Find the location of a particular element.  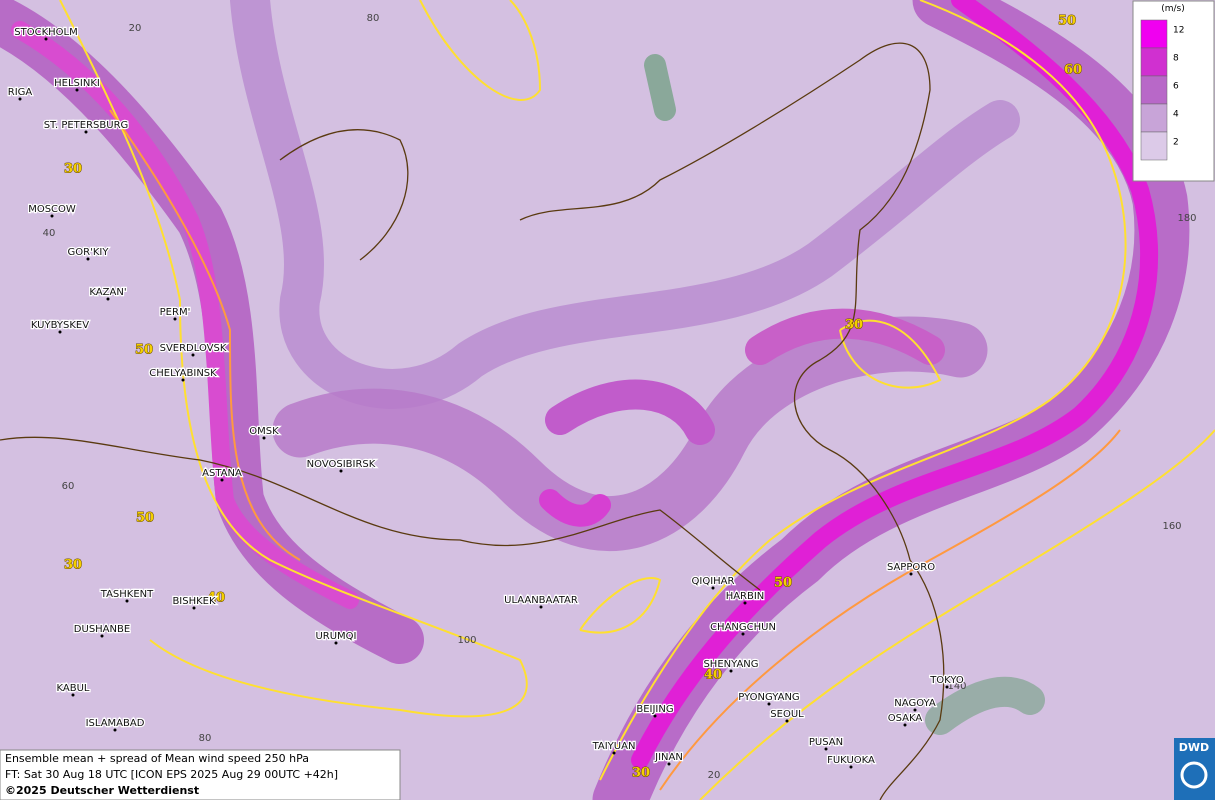

city-label: MOSCOW is located at coordinates (52, 209).